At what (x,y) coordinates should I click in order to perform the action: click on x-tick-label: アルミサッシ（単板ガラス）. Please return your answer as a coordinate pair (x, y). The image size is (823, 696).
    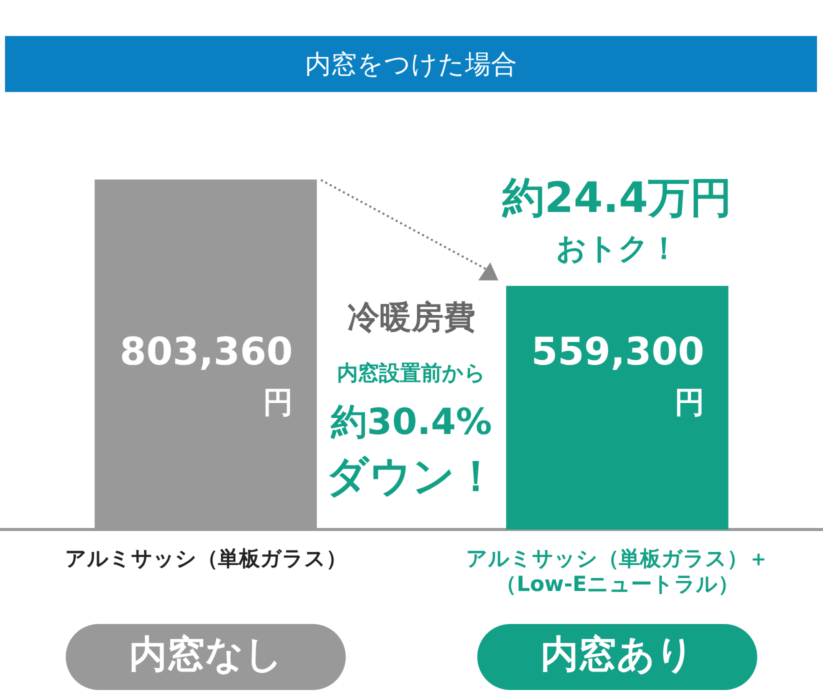
    Looking at the image, I should click on (205, 558).